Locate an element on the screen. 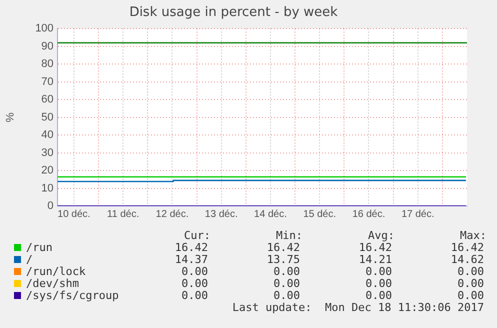 This screenshot has height=328, width=497. y-tick-label: 90 is located at coordinates (47, 46).